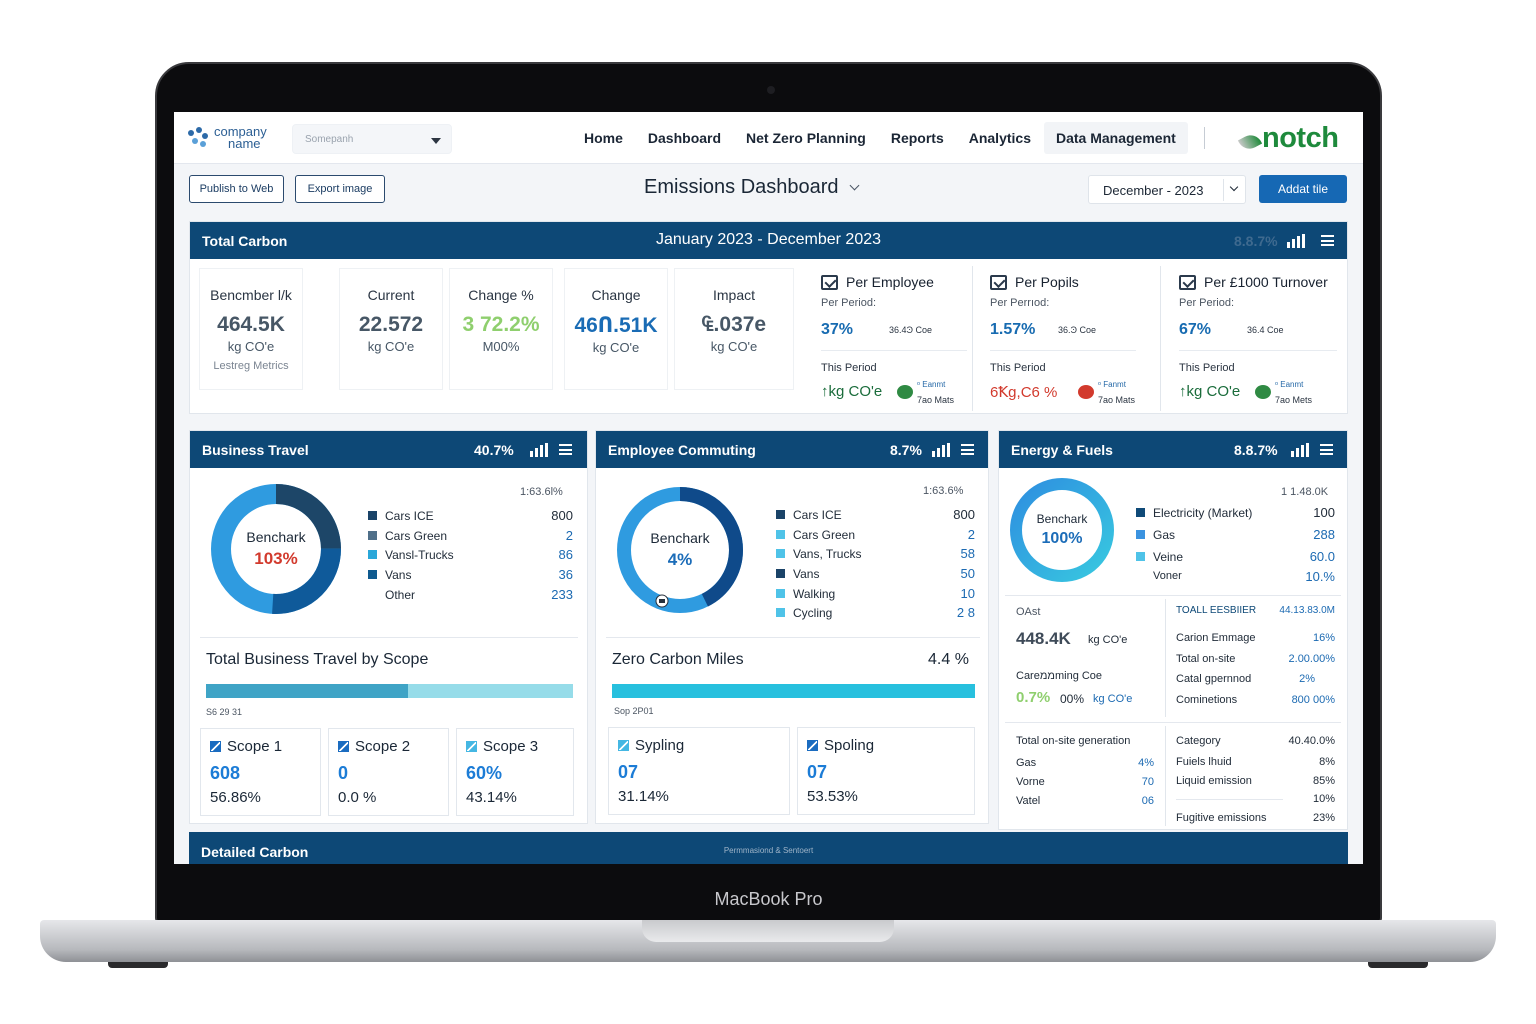 The width and height of the screenshot is (1536, 1024). What do you see at coordinates (276, 549) in the screenshot?
I see `donut-chart` at bounding box center [276, 549].